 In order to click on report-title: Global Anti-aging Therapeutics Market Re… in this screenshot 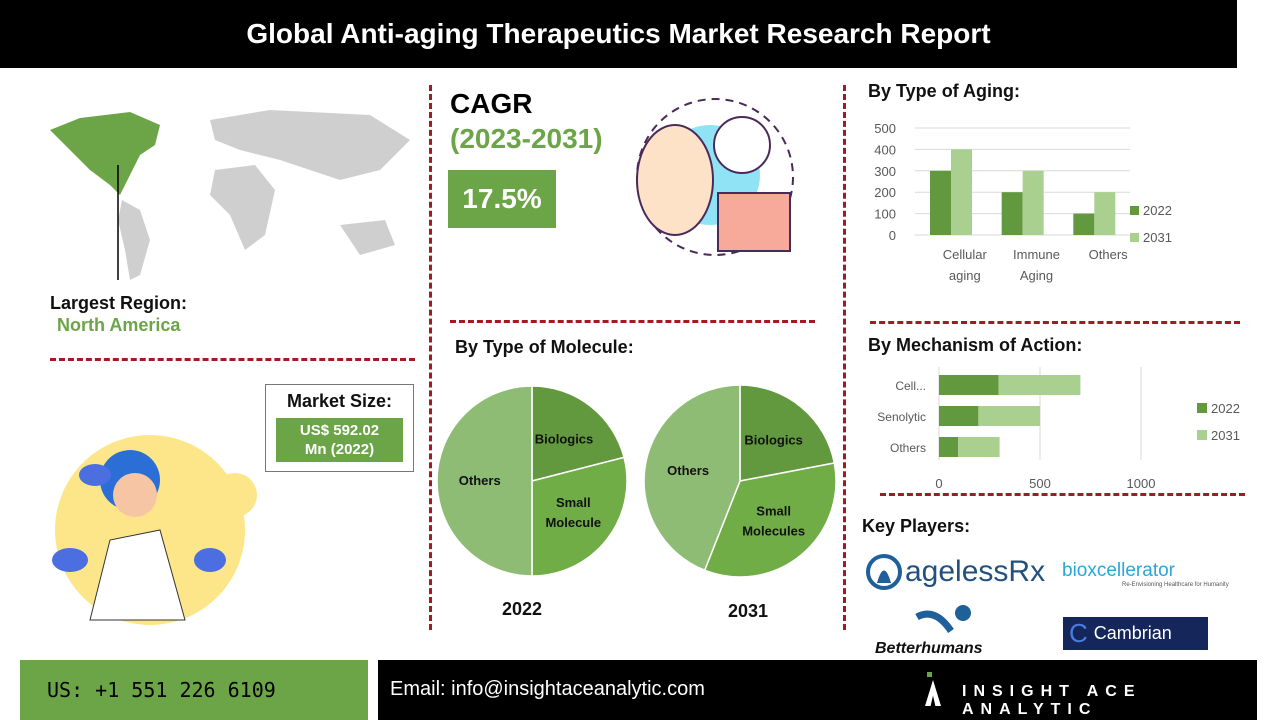, I will do `click(618, 34)`.